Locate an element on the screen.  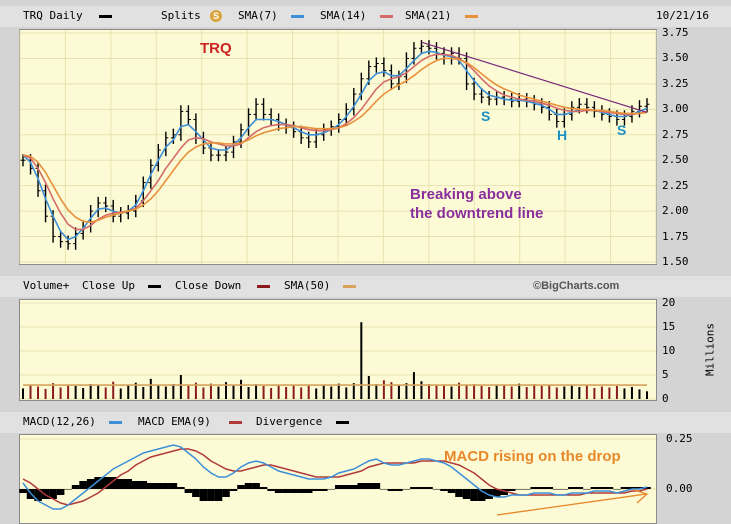
price-tick-label-2: 3.25 is located at coordinates (675, 83).